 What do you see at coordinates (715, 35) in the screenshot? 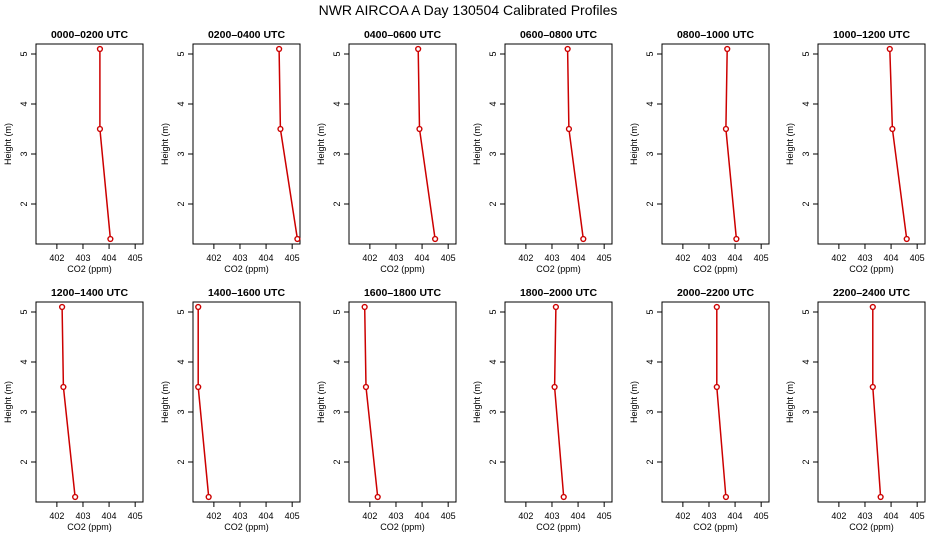
I see `panel-title: 0800–1000 UTC` at bounding box center [715, 35].